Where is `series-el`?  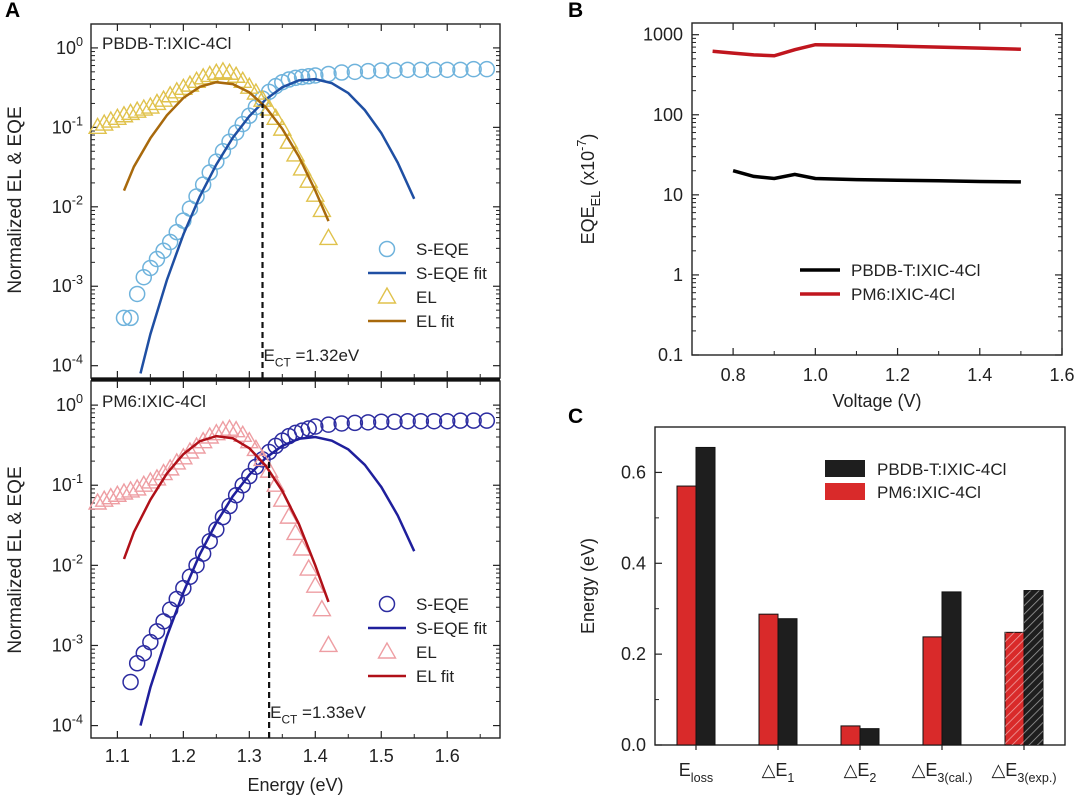
series-el is located at coordinates (213, 535).